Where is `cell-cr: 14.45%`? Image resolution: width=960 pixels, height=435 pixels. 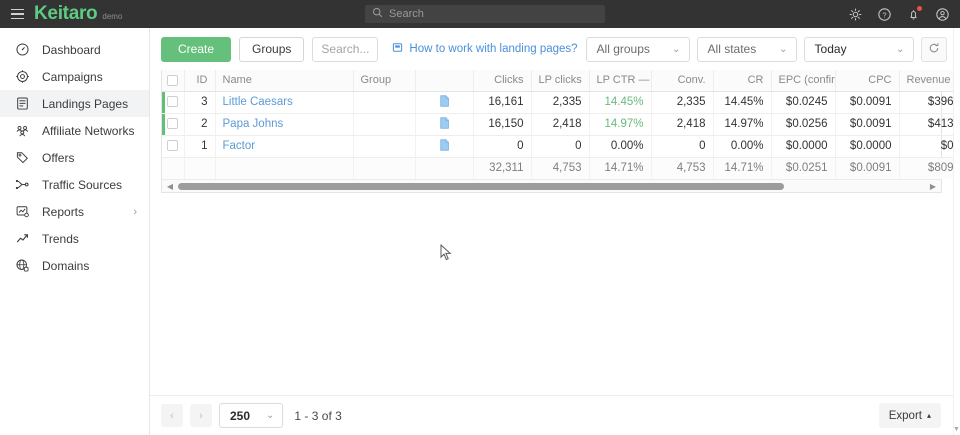 cell-cr: 14.45% is located at coordinates (742, 102).